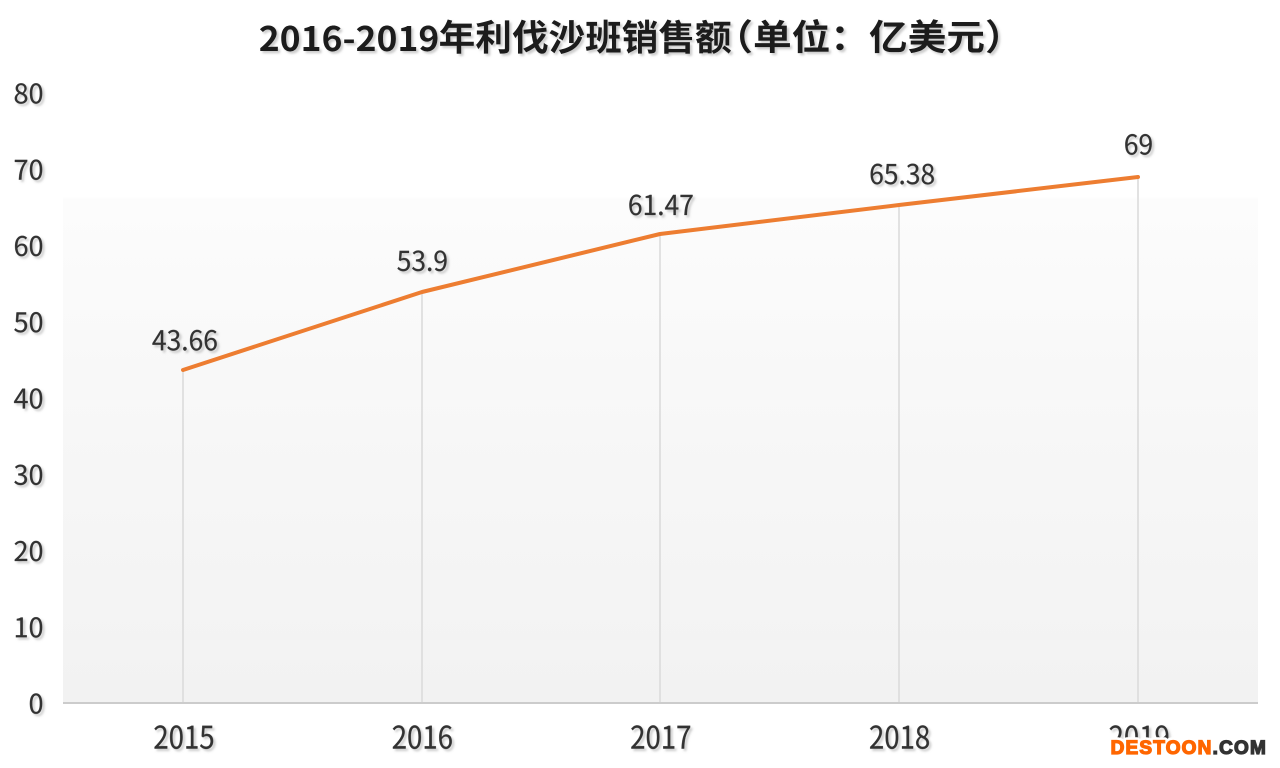  What do you see at coordinates (1189, 748) in the screenshot?
I see `svg-text: DESTOON.COM` at bounding box center [1189, 748].